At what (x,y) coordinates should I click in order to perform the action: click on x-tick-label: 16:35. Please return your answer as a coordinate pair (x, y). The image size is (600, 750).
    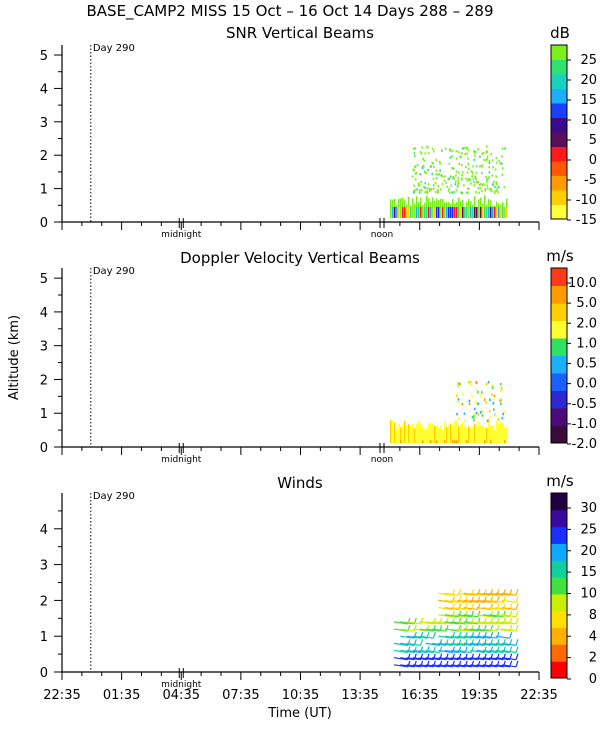
    Looking at the image, I should click on (419, 695).